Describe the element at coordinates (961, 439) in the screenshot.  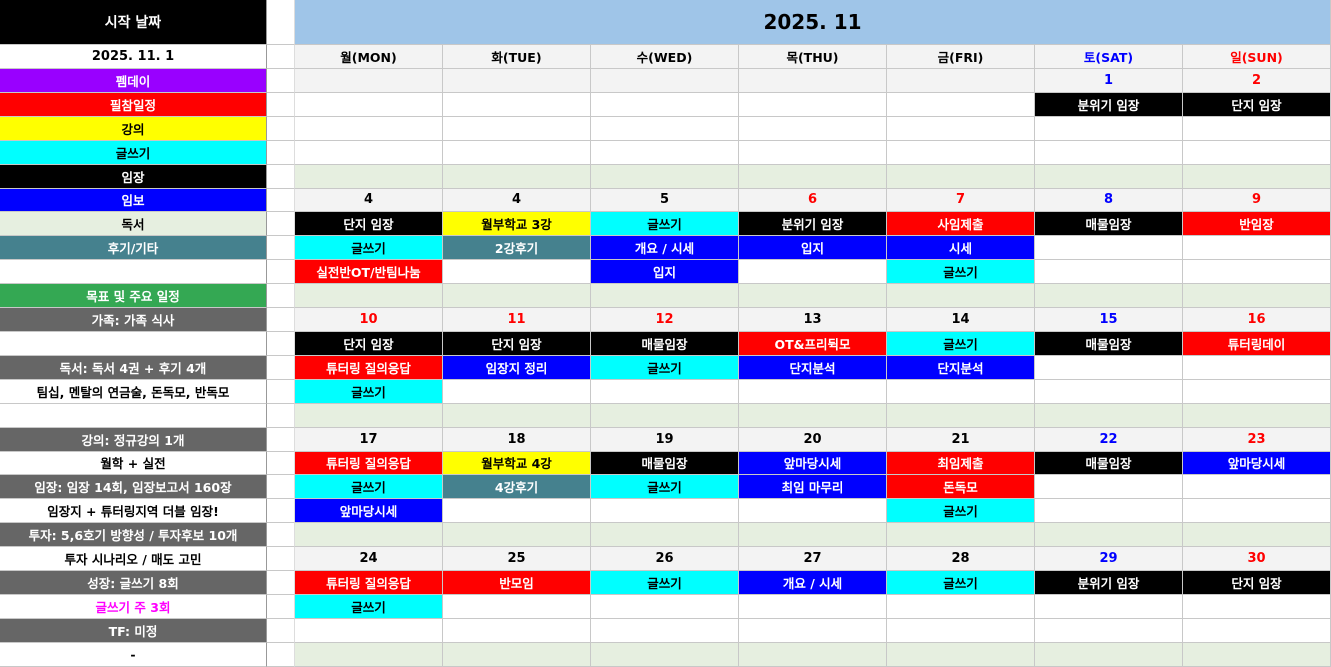
I see `day-number: 21` at that location.